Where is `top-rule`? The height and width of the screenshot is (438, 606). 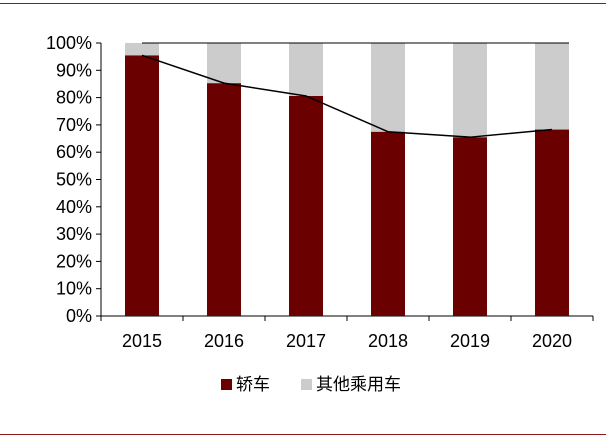
top-rule is located at coordinates (303, 3).